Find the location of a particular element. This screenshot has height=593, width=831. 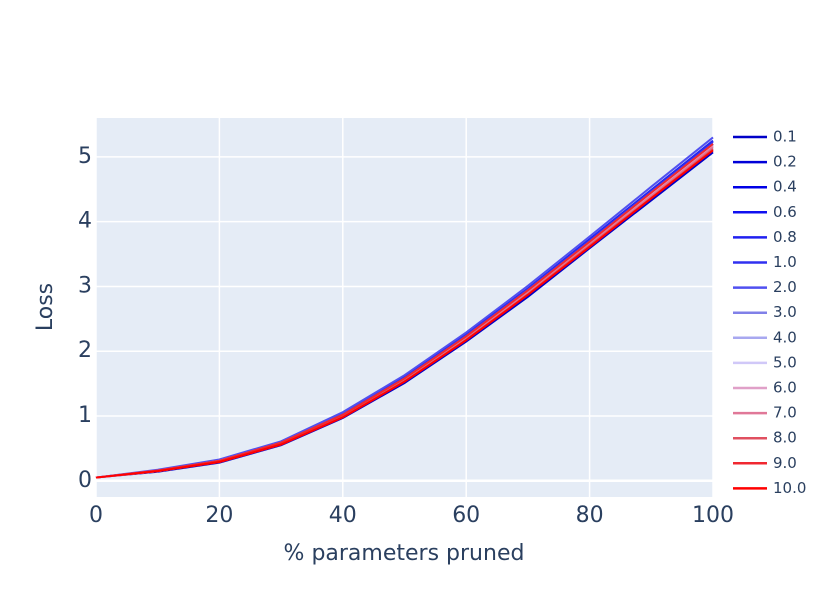

y-tick-label: 2 is located at coordinates (85, 350).